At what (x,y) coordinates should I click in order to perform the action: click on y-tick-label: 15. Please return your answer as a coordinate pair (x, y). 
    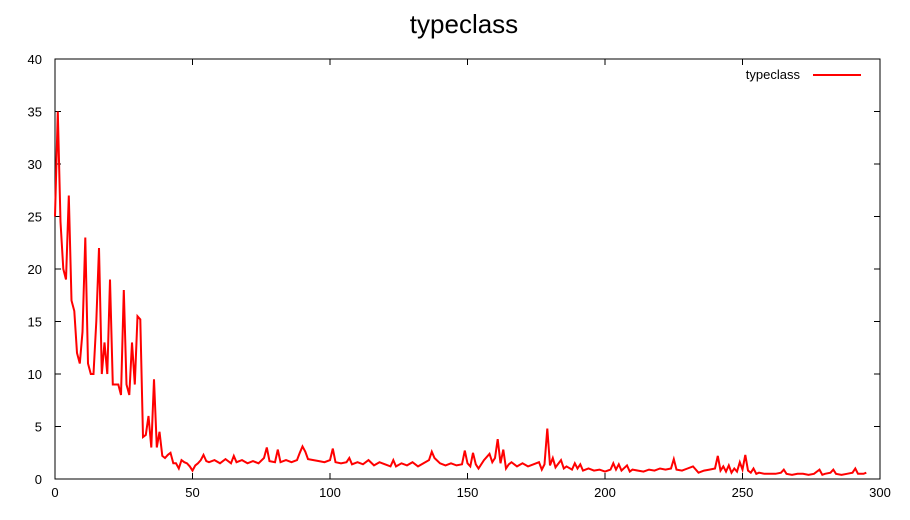
    Looking at the image, I should click on (35, 322).